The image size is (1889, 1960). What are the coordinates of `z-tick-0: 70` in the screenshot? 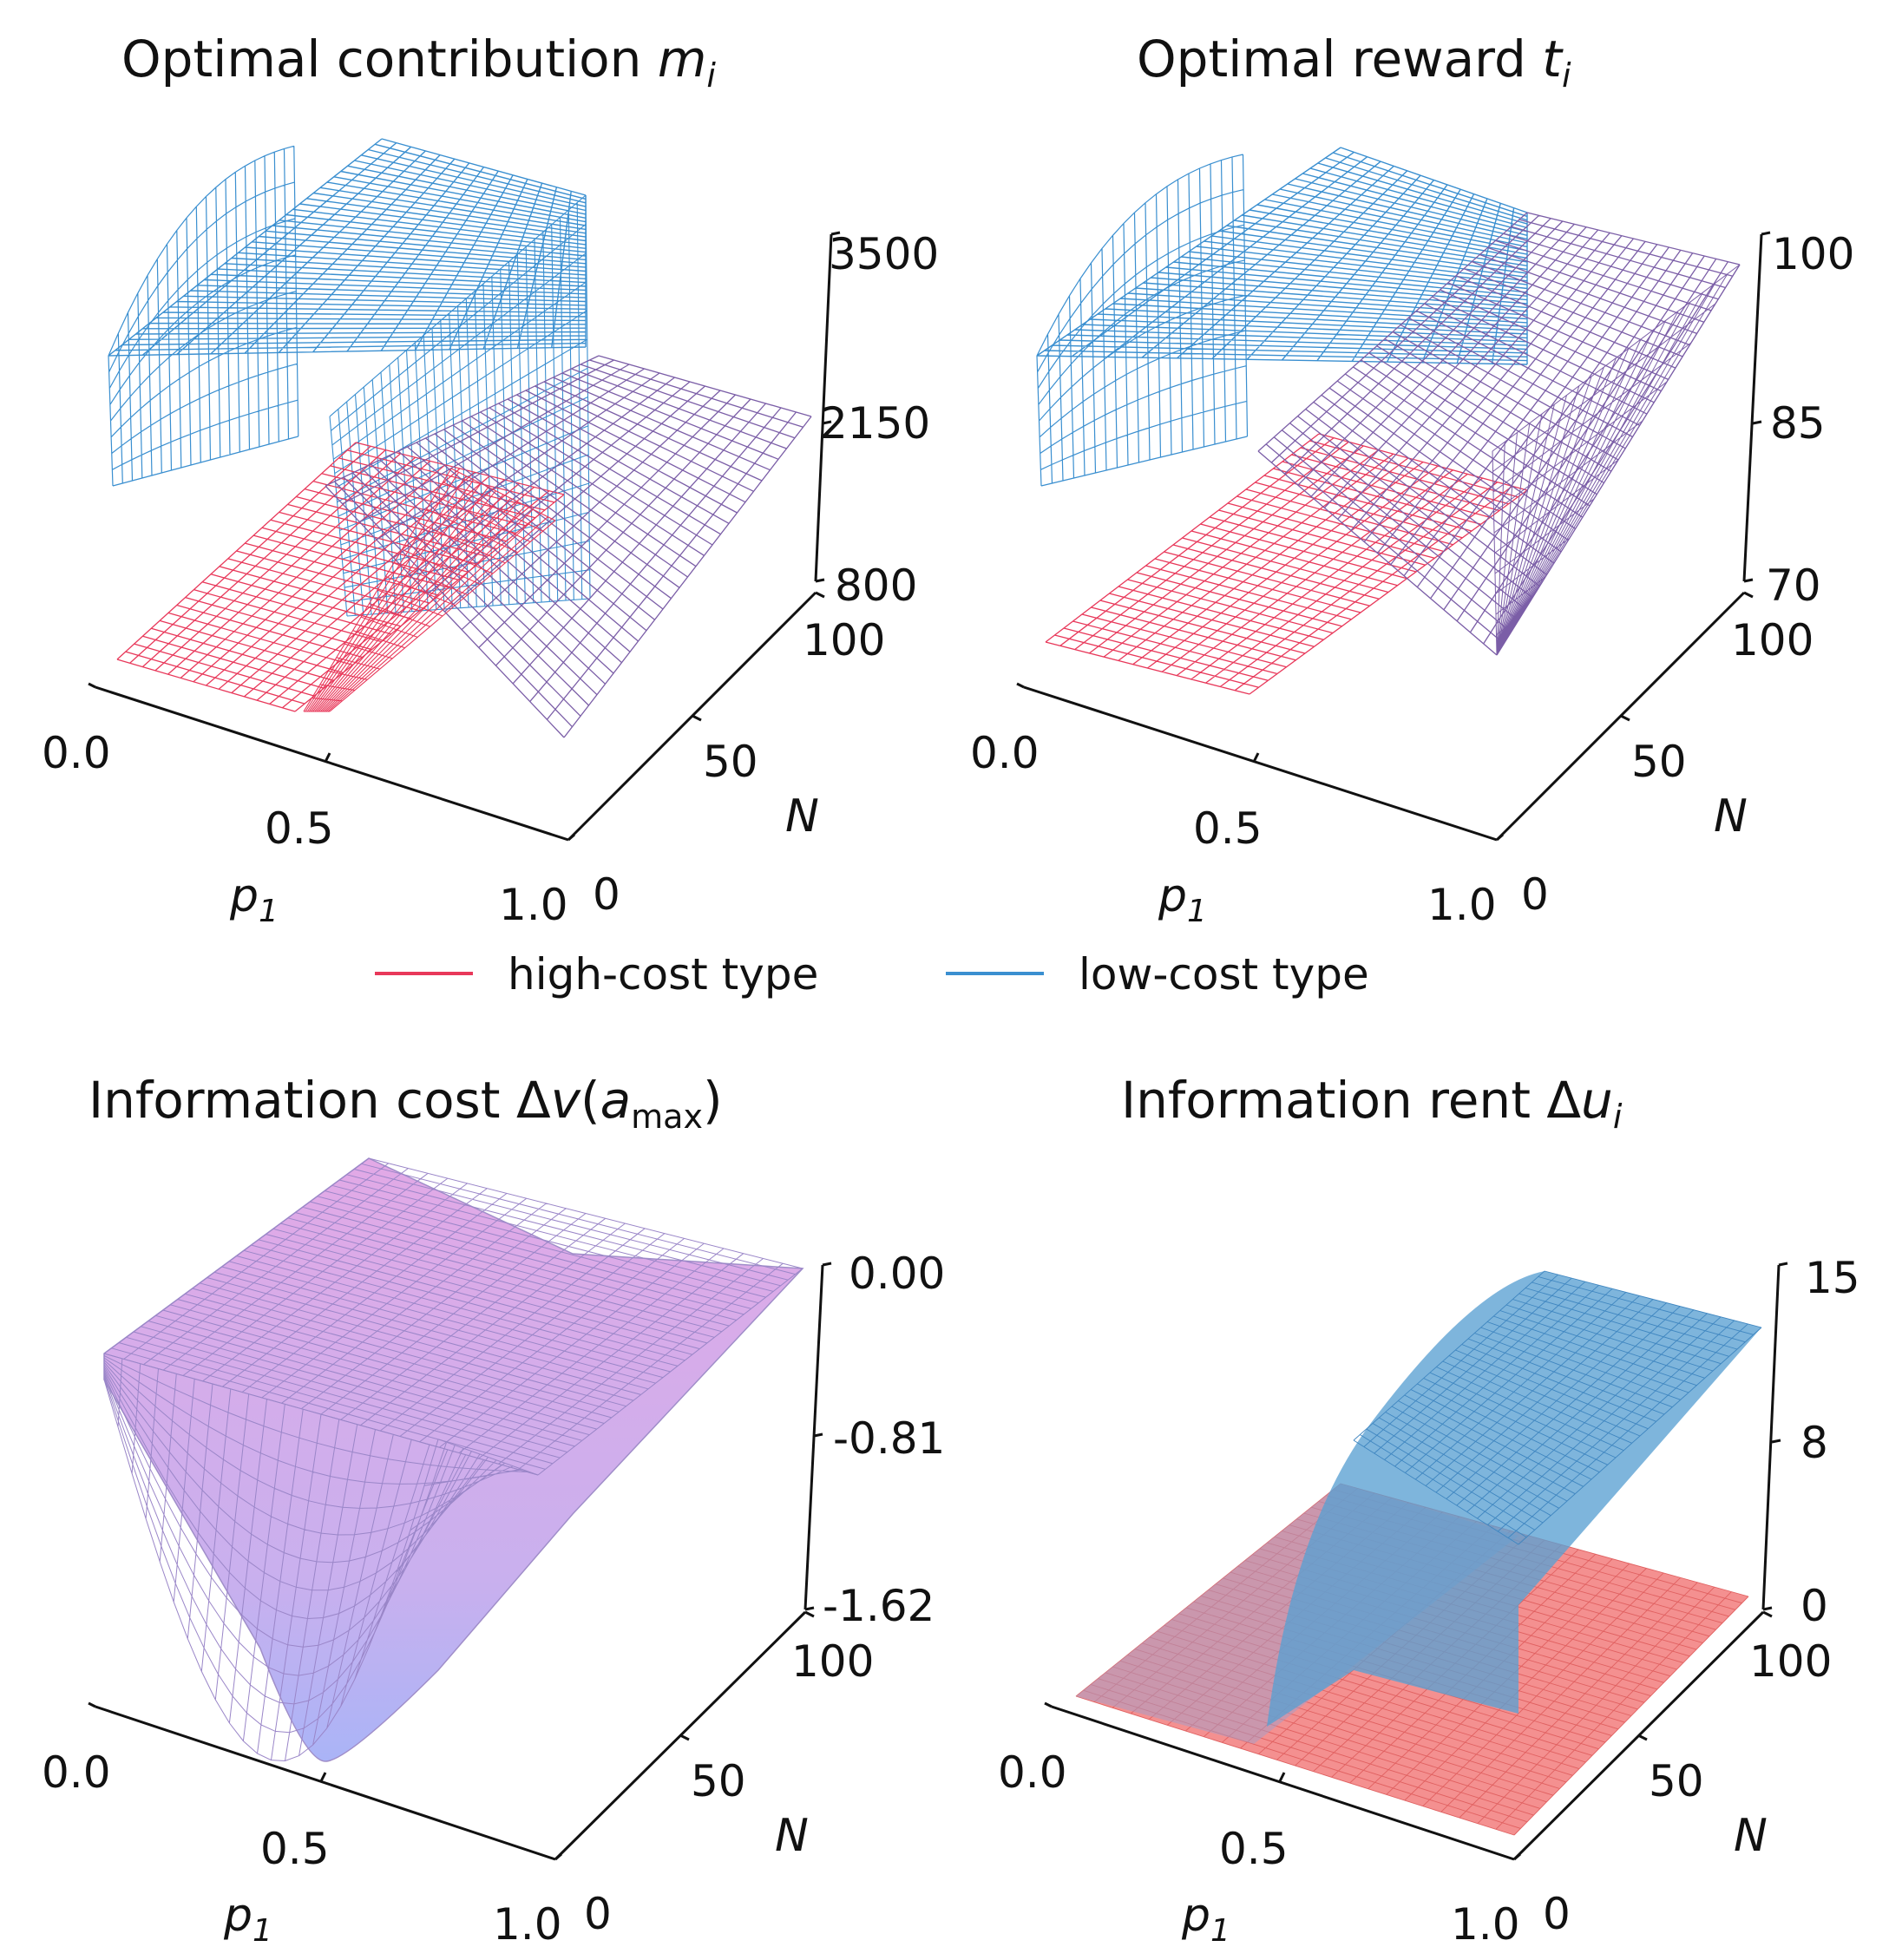 It's located at (1793, 585).